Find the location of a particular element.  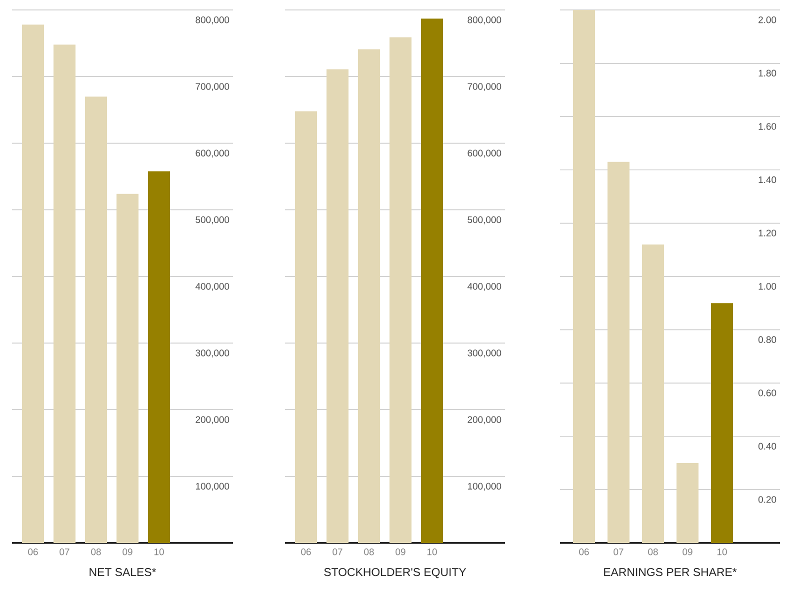

y-tick-label: 0.60 is located at coordinates (767, 393).